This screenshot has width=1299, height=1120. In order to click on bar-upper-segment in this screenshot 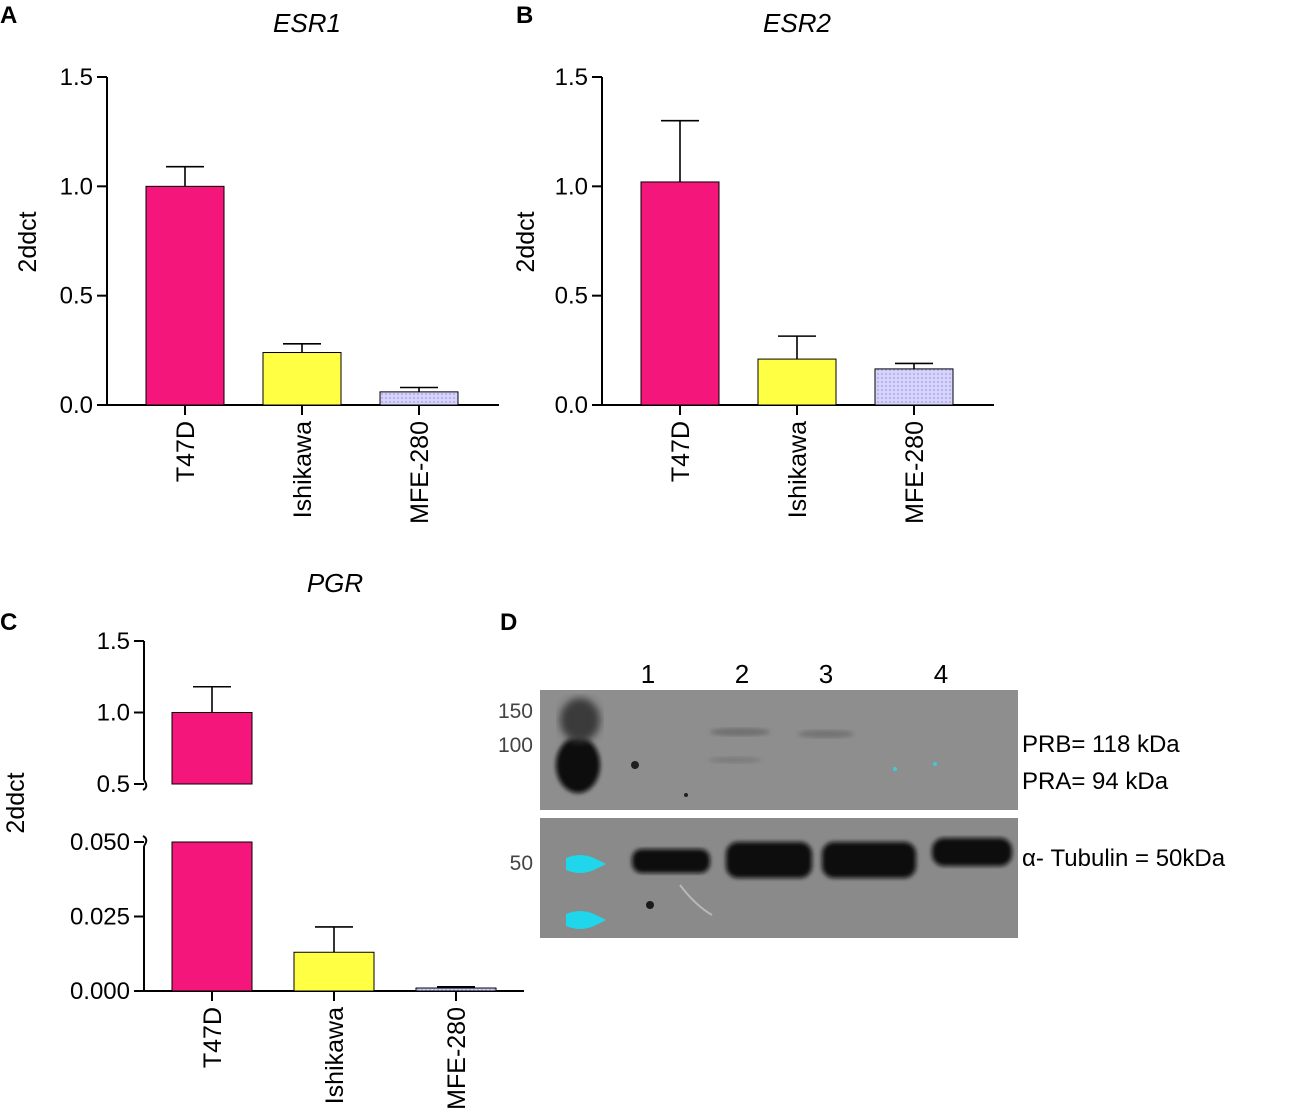, I will do `click(212, 748)`.